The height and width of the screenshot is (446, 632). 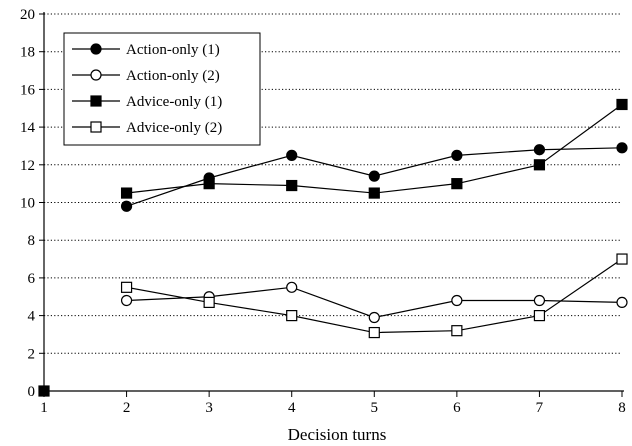 What do you see at coordinates (173, 76) in the screenshot?
I see `legend-label: Action-only (2)` at bounding box center [173, 76].